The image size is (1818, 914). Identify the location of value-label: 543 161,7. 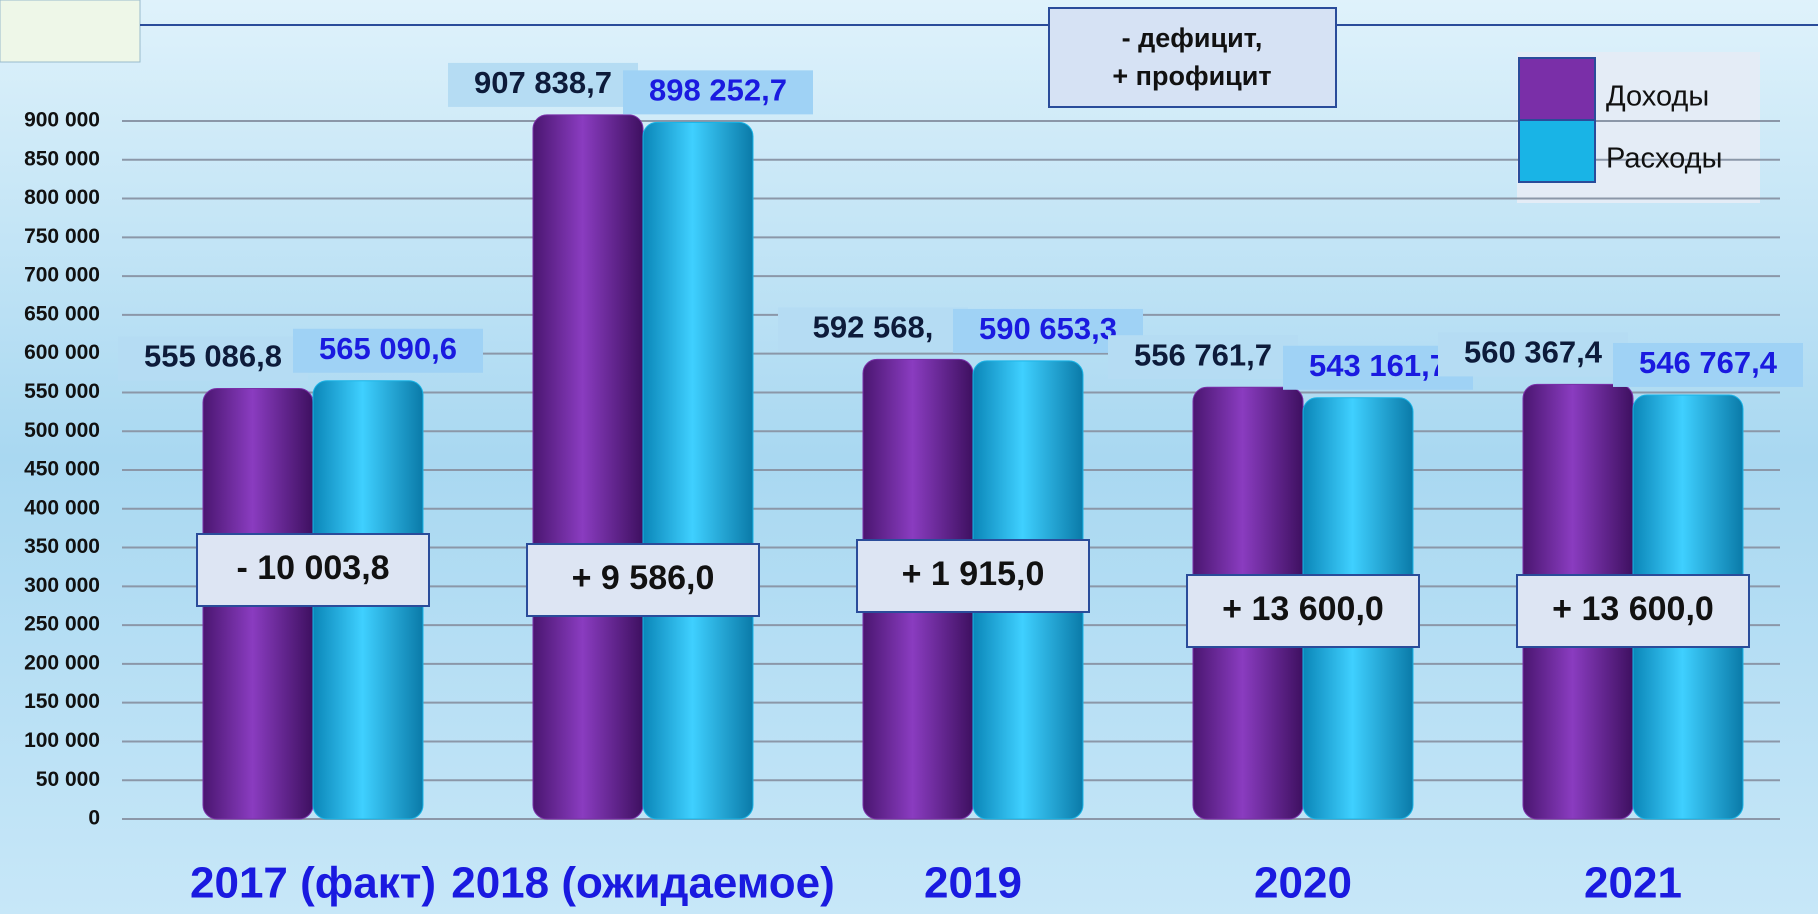
(1378, 365).